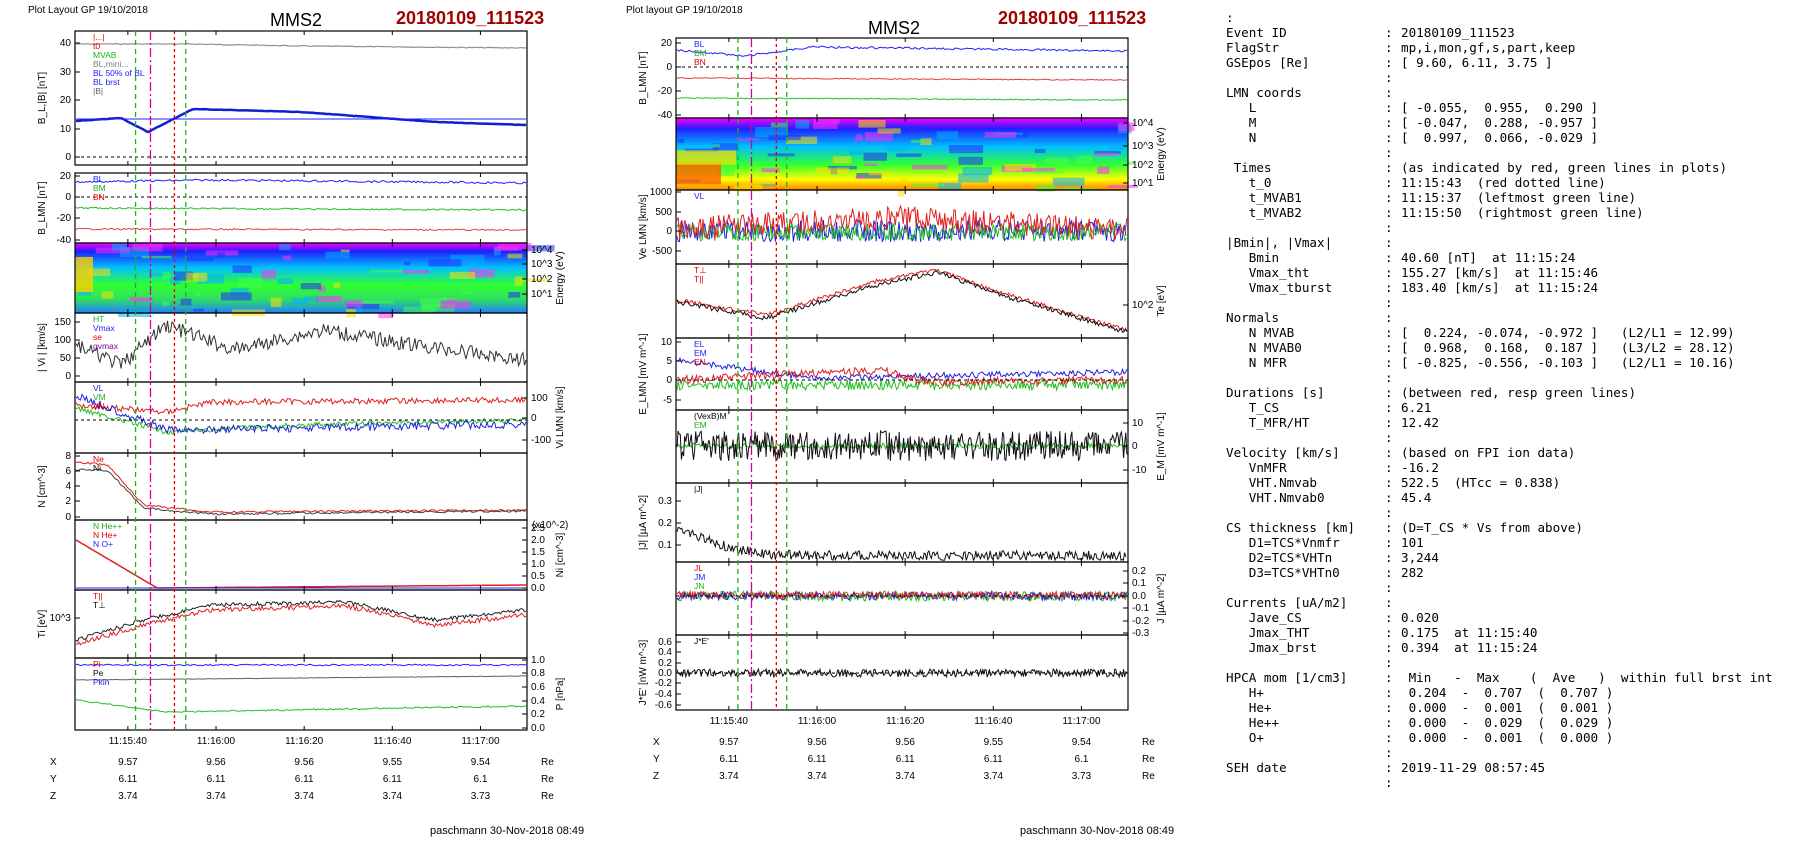  I want to click on legend-entry: N He+, so click(105, 535).